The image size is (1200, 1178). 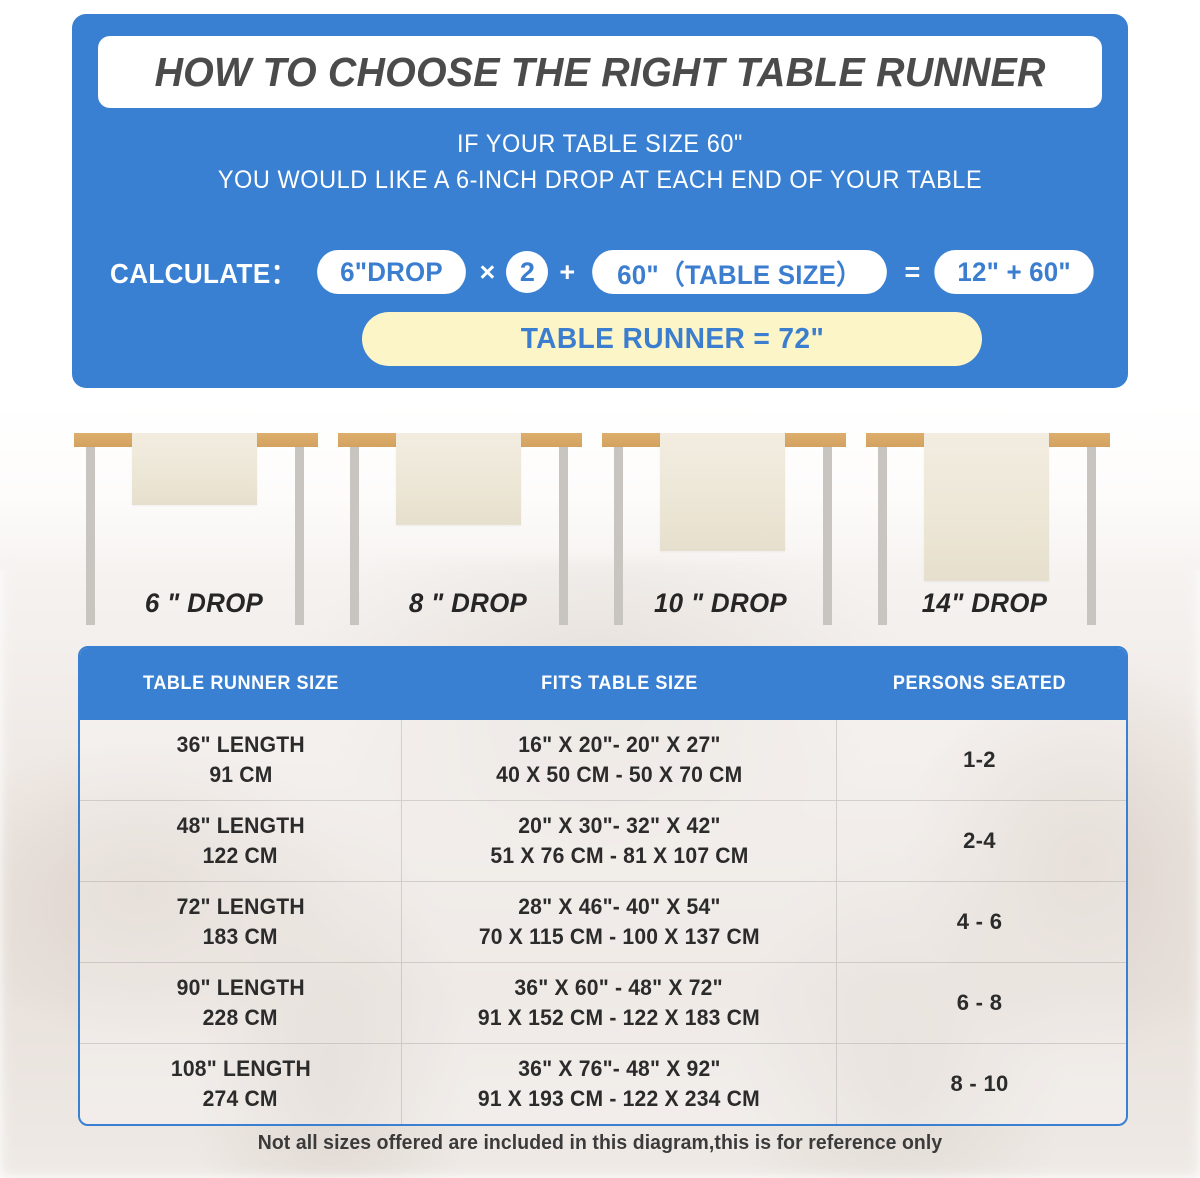 I want to click on table-size-term-pill: 60"（TABLE SIZE）, so click(x=740, y=272).